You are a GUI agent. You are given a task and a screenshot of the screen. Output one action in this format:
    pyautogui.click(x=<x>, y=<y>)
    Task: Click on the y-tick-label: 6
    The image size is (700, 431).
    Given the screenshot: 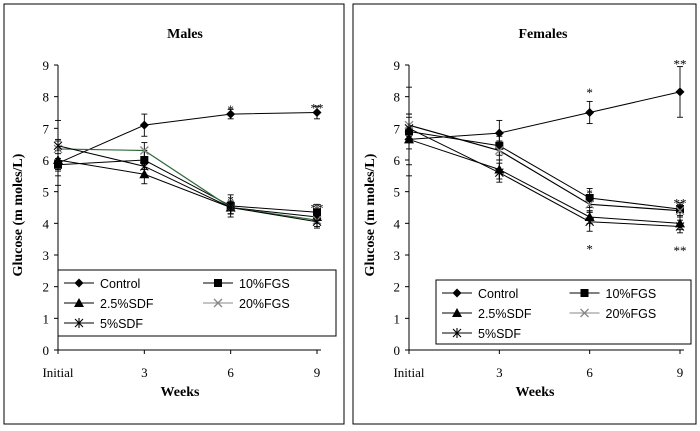 What is the action you would take?
    pyautogui.click(x=46, y=160)
    